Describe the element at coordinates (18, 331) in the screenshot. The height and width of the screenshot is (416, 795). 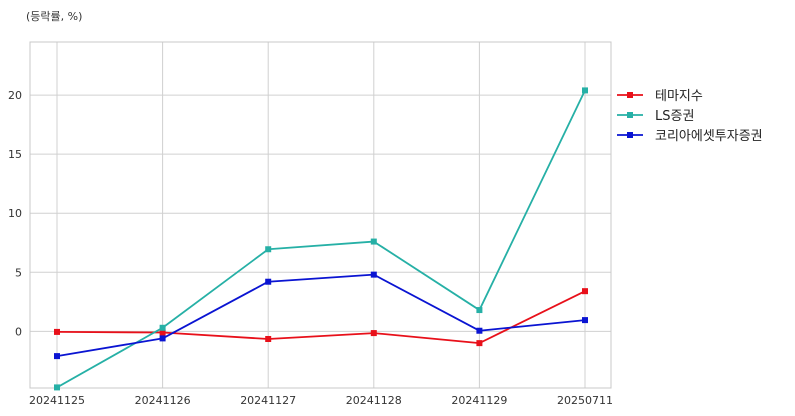
I see `y-tick-label: 0` at that location.